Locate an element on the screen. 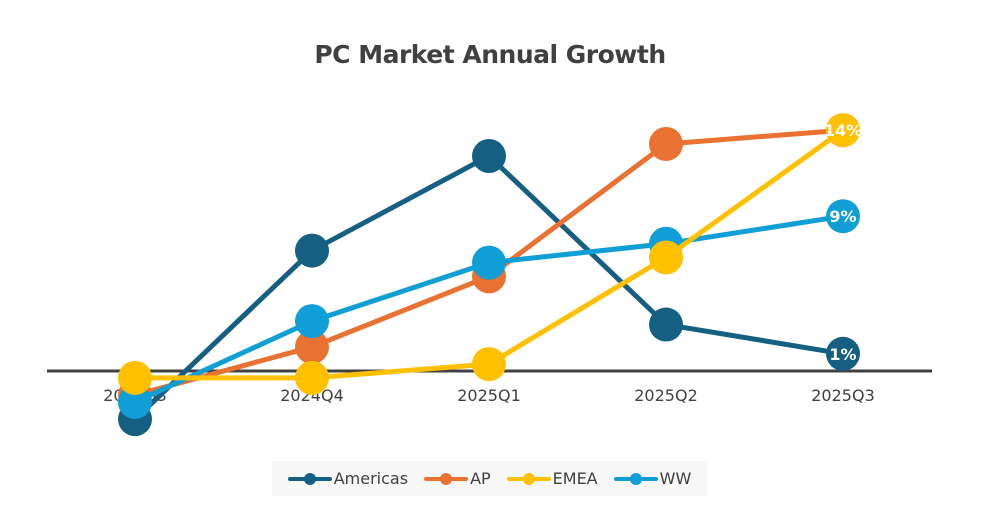  legend-label: Americas is located at coordinates (371, 478).